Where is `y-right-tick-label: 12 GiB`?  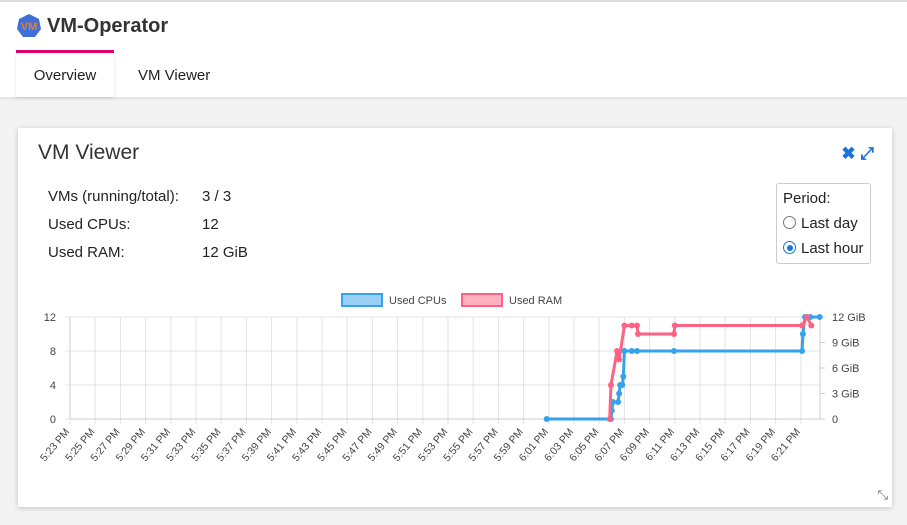
y-right-tick-label: 12 GiB is located at coordinates (849, 318).